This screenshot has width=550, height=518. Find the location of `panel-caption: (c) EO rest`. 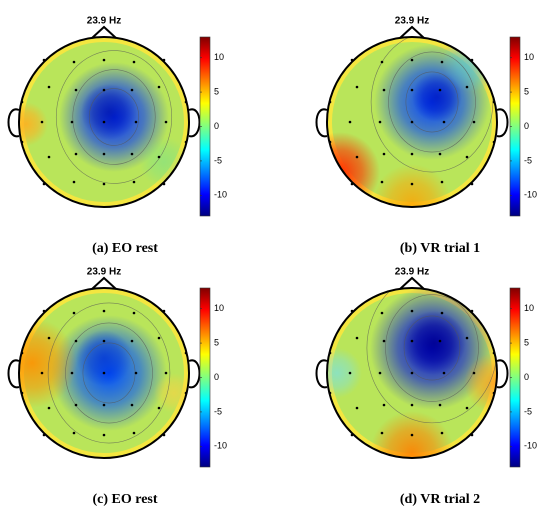

panel-caption: (c) EO rest is located at coordinates (124, 499).